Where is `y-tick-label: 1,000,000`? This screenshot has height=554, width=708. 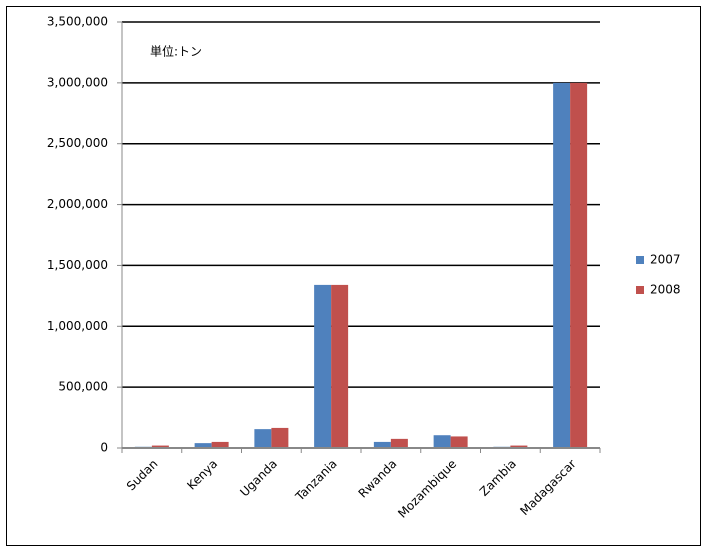 y-tick-label: 1,000,000 is located at coordinates (77, 326).